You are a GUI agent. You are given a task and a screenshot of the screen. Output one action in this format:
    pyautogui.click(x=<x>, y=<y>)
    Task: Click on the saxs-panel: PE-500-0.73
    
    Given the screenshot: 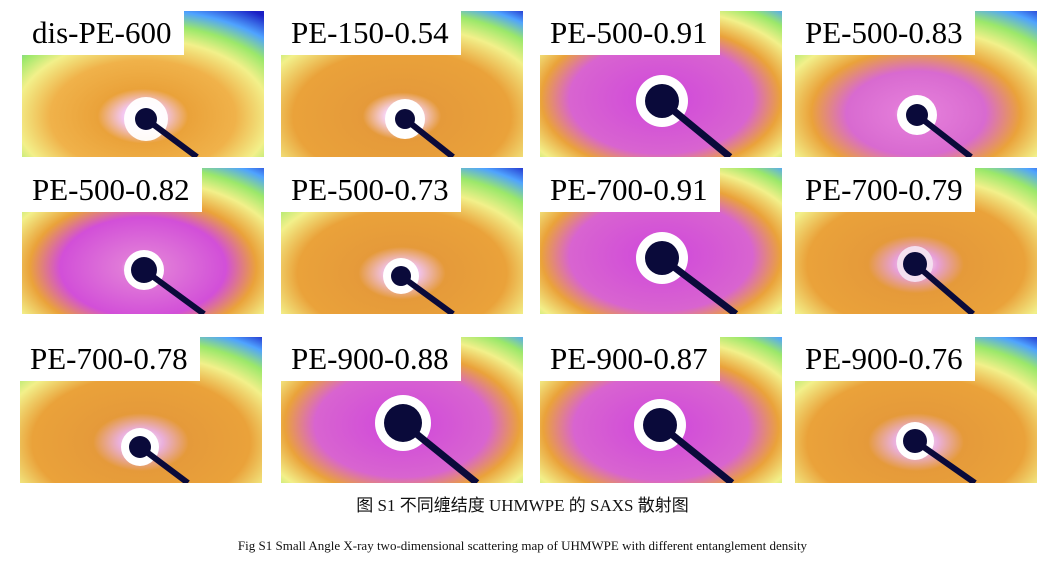 What is the action you would take?
    pyautogui.click(x=402, y=241)
    